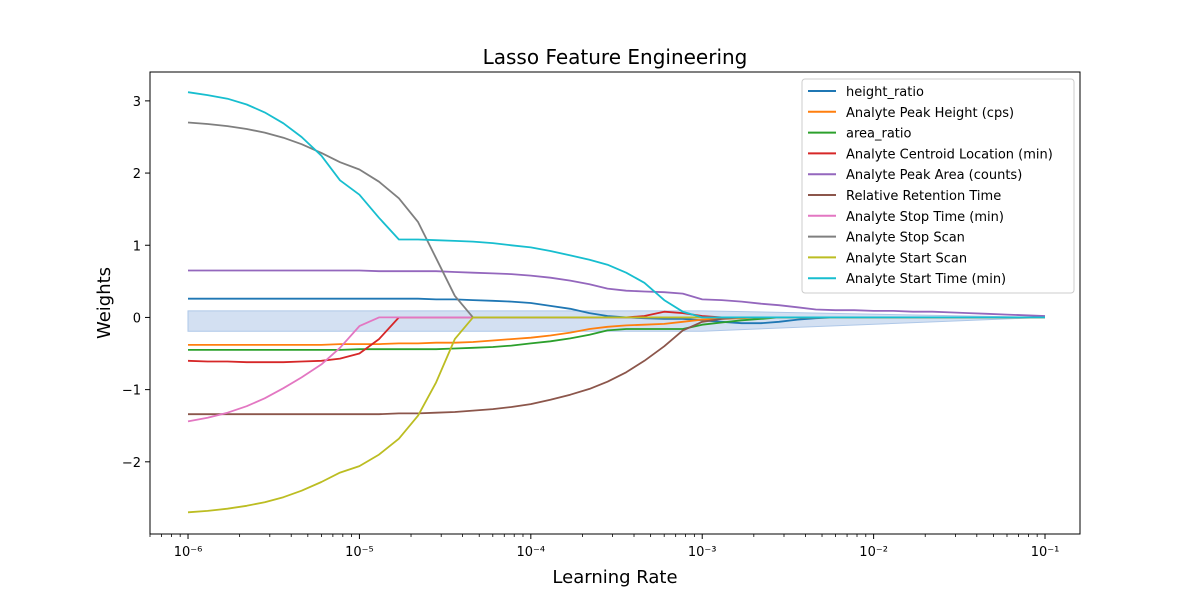 This screenshot has height=600, width=1200. What do you see at coordinates (104, 303) in the screenshot?
I see `y-axis-label: Weights` at bounding box center [104, 303].